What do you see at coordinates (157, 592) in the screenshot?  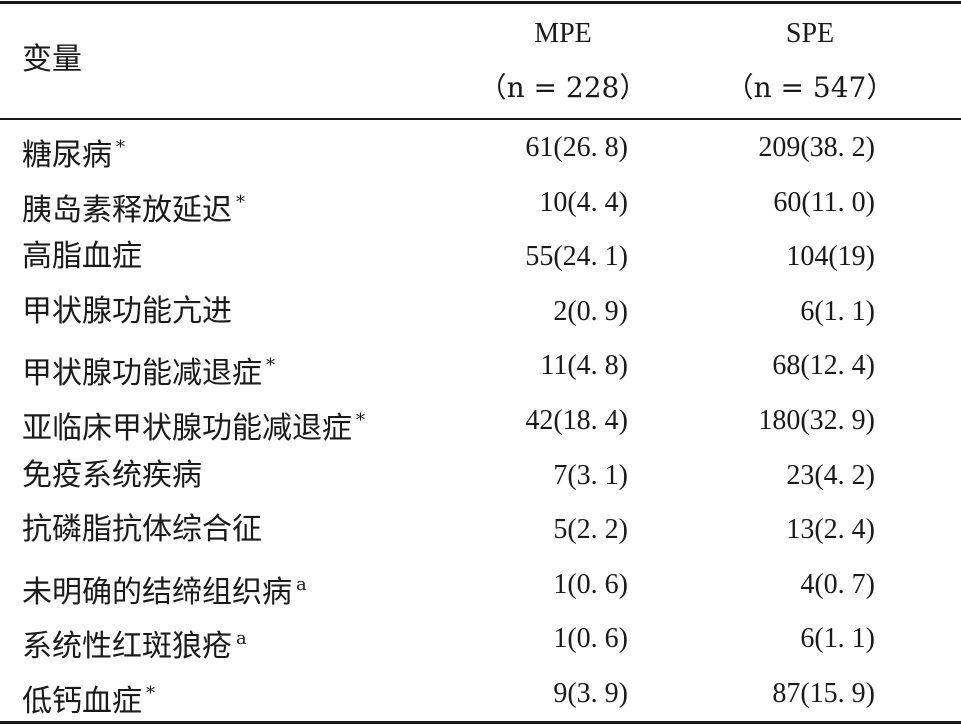 I see `row-label-text: 未明确的结缔组织病` at bounding box center [157, 592].